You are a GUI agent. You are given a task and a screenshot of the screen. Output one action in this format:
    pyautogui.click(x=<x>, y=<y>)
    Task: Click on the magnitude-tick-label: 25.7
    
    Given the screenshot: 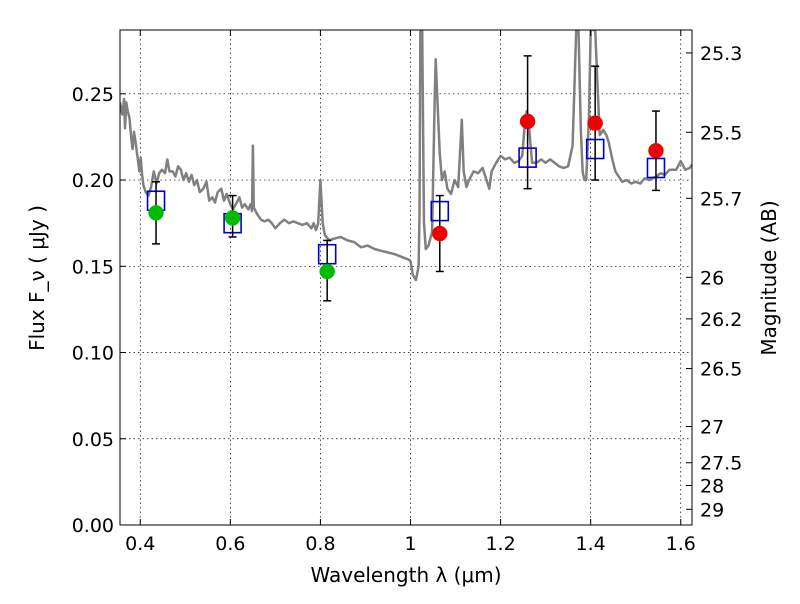 What is the action you would take?
    pyautogui.click(x=721, y=199)
    